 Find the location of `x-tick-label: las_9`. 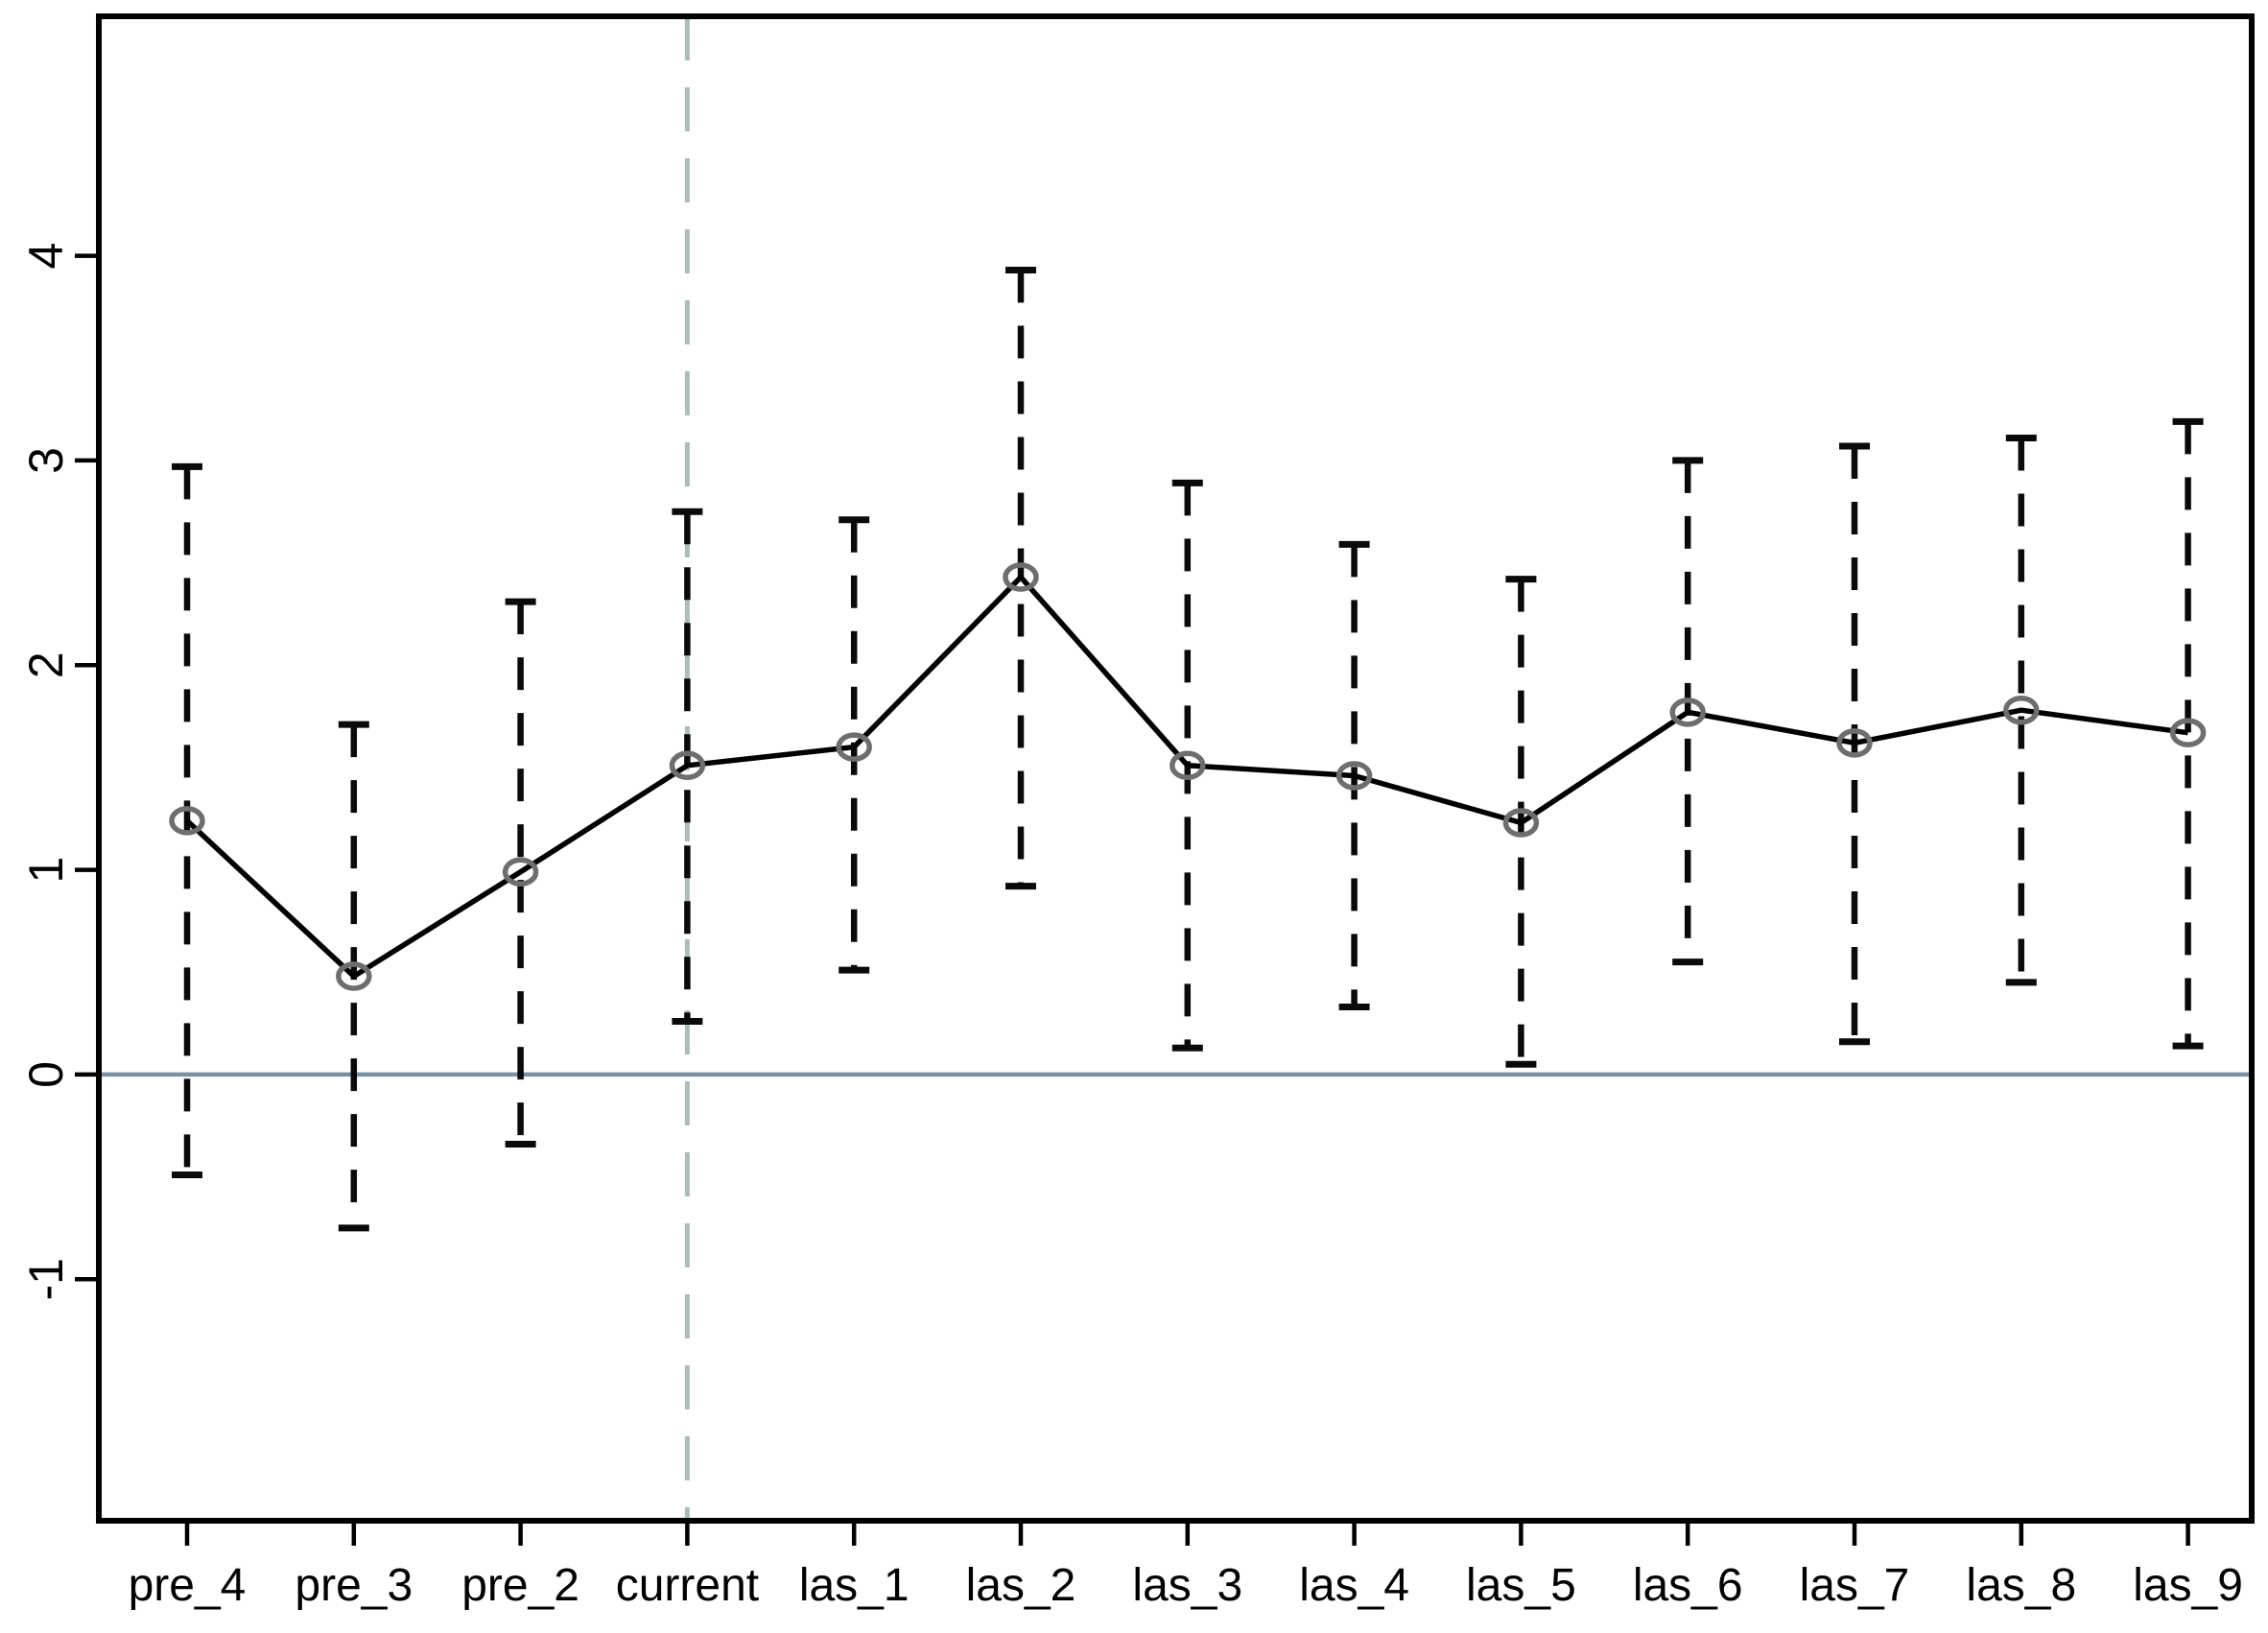

x-tick-label: las_9 is located at coordinates (2188, 1585).